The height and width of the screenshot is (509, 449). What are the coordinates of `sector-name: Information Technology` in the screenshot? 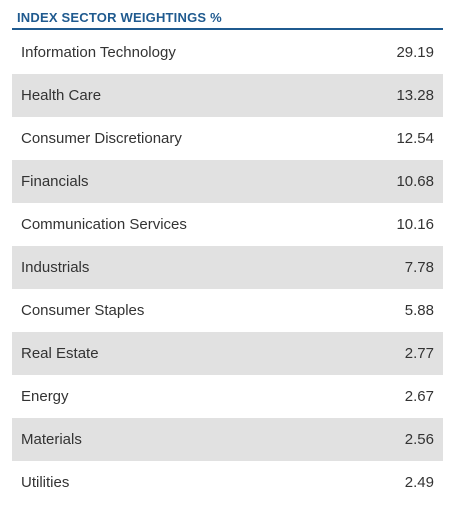 It's located at (98, 52).